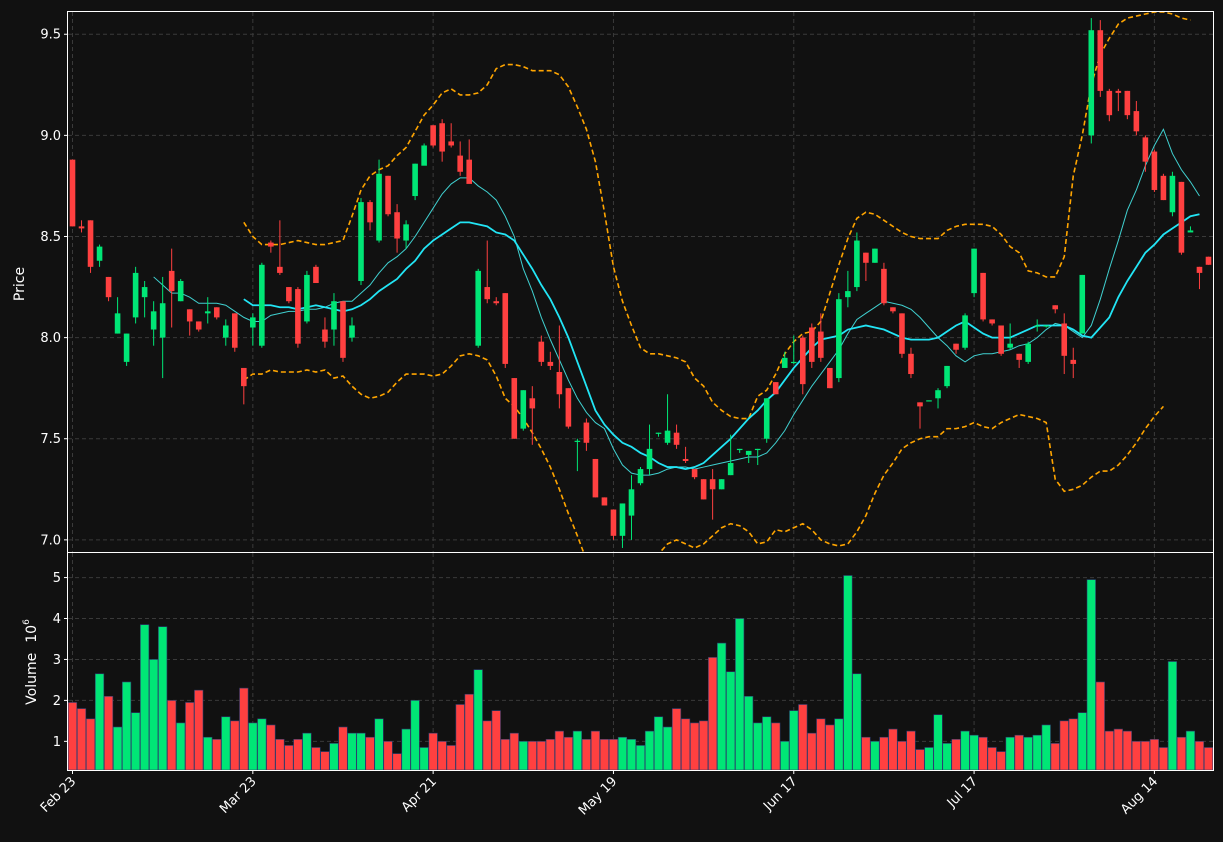 This screenshot has height=842, width=1223. Describe the element at coordinates (57, 701) in the screenshot. I see `volume-tick-label: 2` at that location.